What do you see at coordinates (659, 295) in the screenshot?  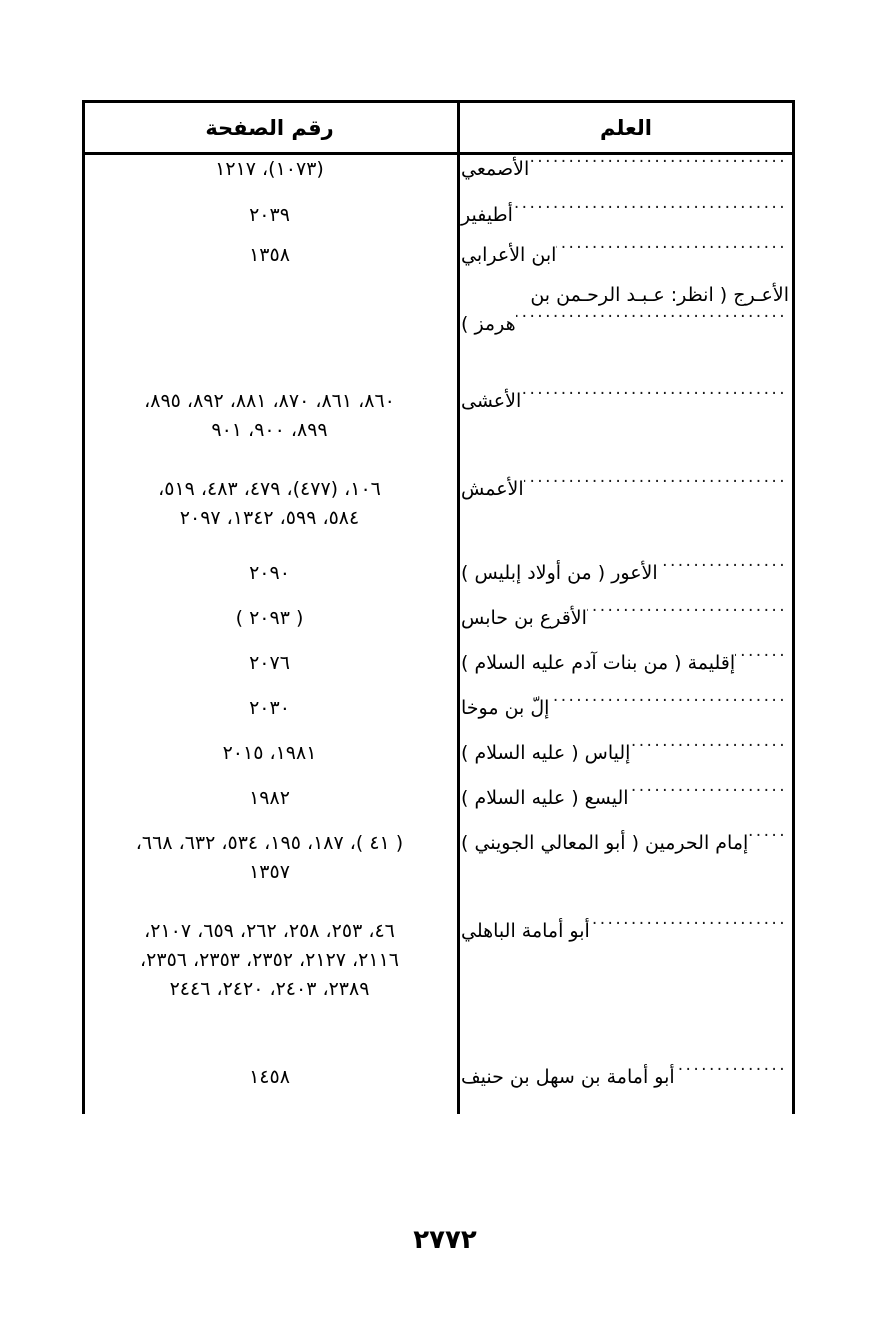 I see `entry-name-text: الأعـرج ( انظر: عـبـد الرحـمن بن` at bounding box center [659, 295].